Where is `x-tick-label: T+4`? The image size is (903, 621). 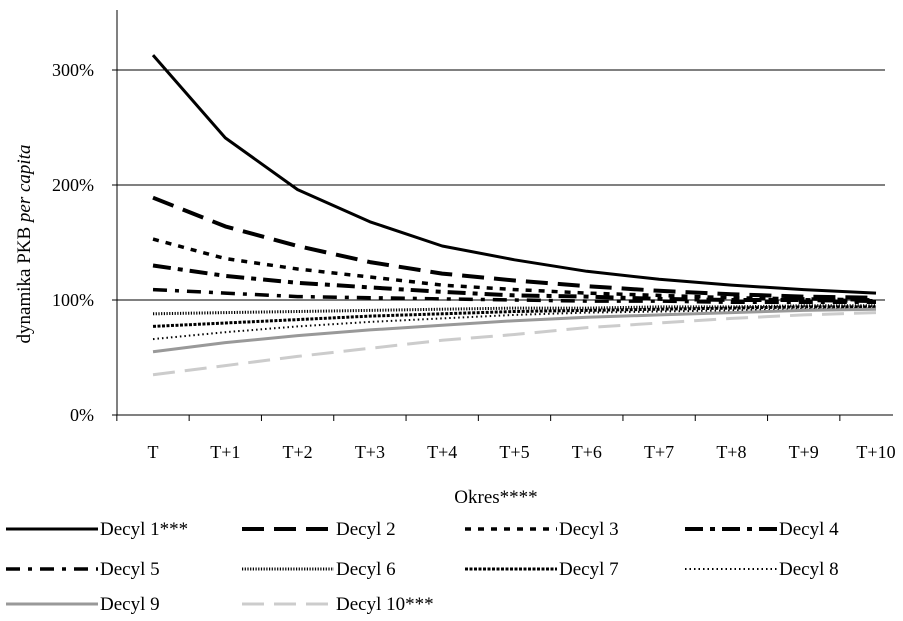
x-tick-label: T+4 is located at coordinates (442, 452).